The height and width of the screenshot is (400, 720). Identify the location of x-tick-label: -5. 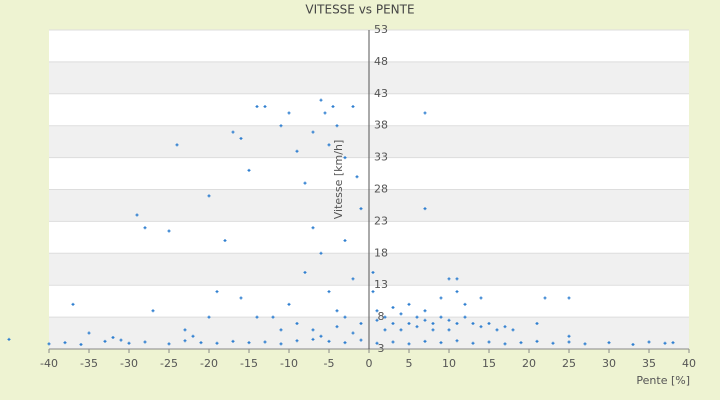
(329, 363).